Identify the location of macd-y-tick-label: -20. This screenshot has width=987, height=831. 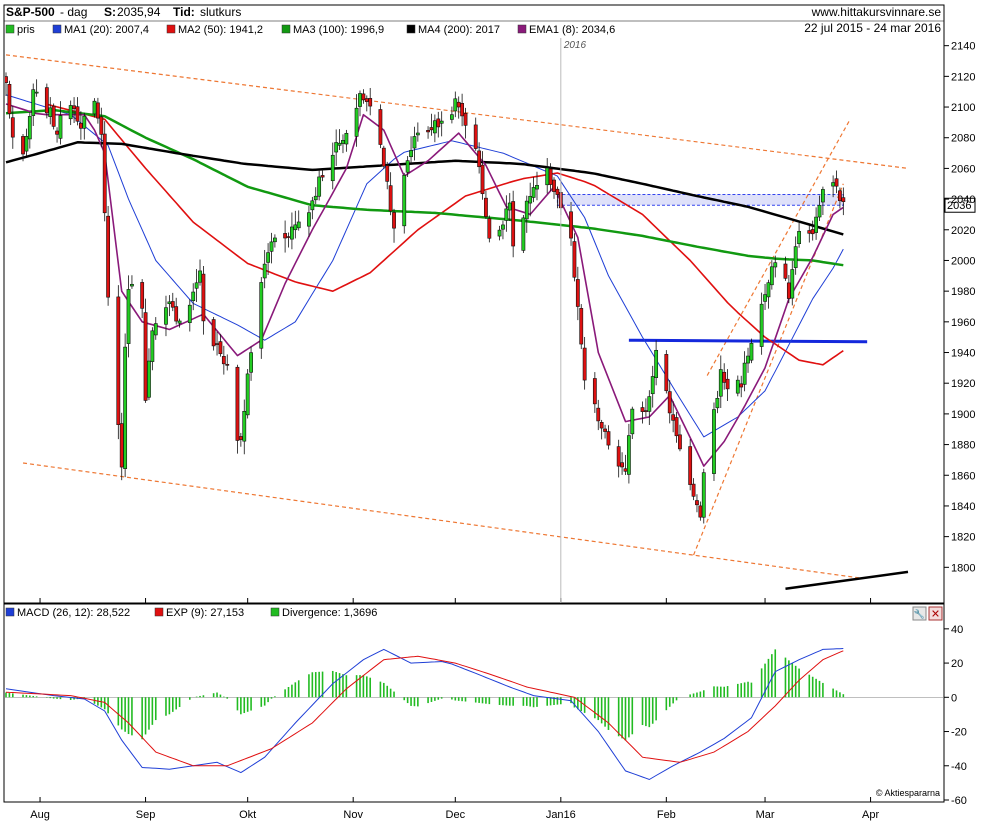
(959, 733).